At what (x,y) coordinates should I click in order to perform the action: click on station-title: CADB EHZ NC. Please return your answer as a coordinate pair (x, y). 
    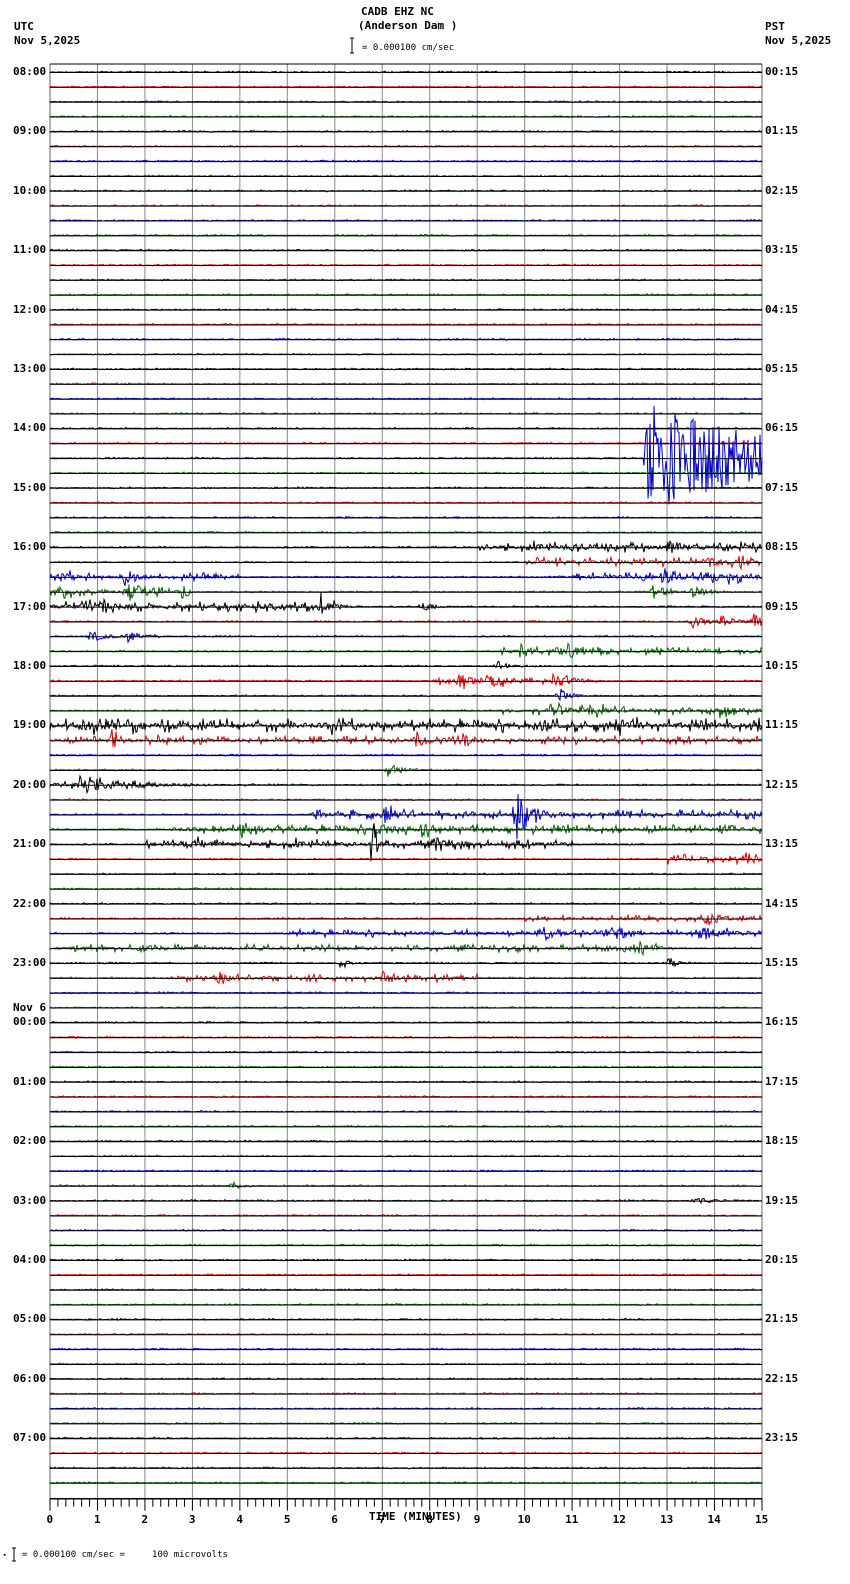
    Looking at the image, I should click on (397, 11).